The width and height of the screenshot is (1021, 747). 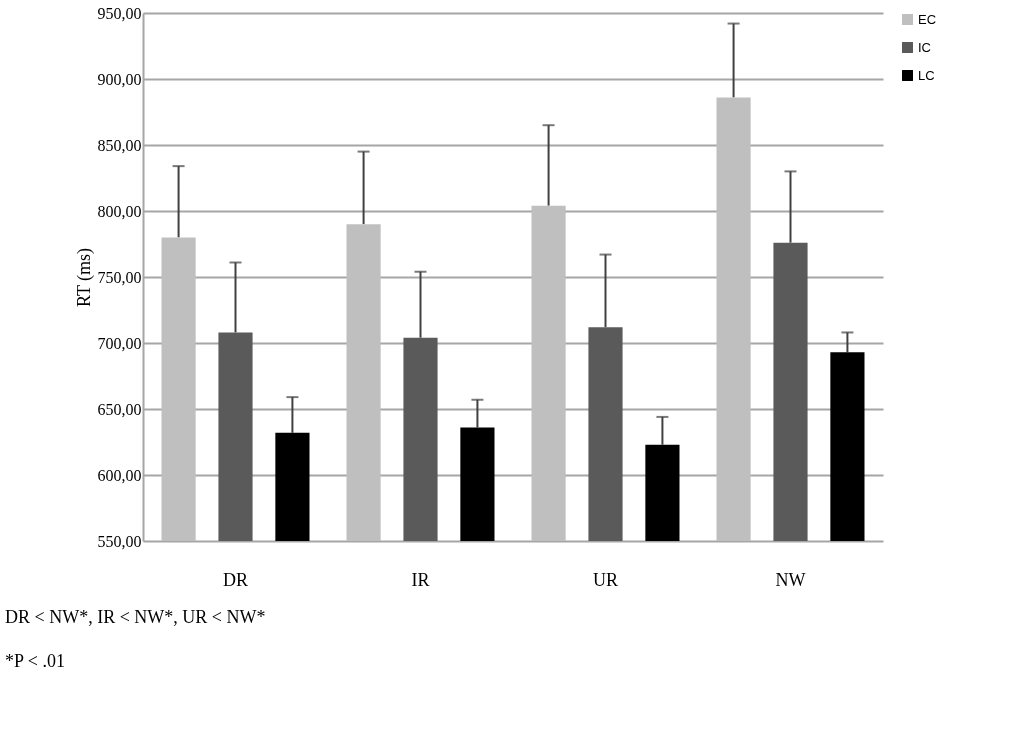 I want to click on legend-label: IC, so click(x=924, y=47).